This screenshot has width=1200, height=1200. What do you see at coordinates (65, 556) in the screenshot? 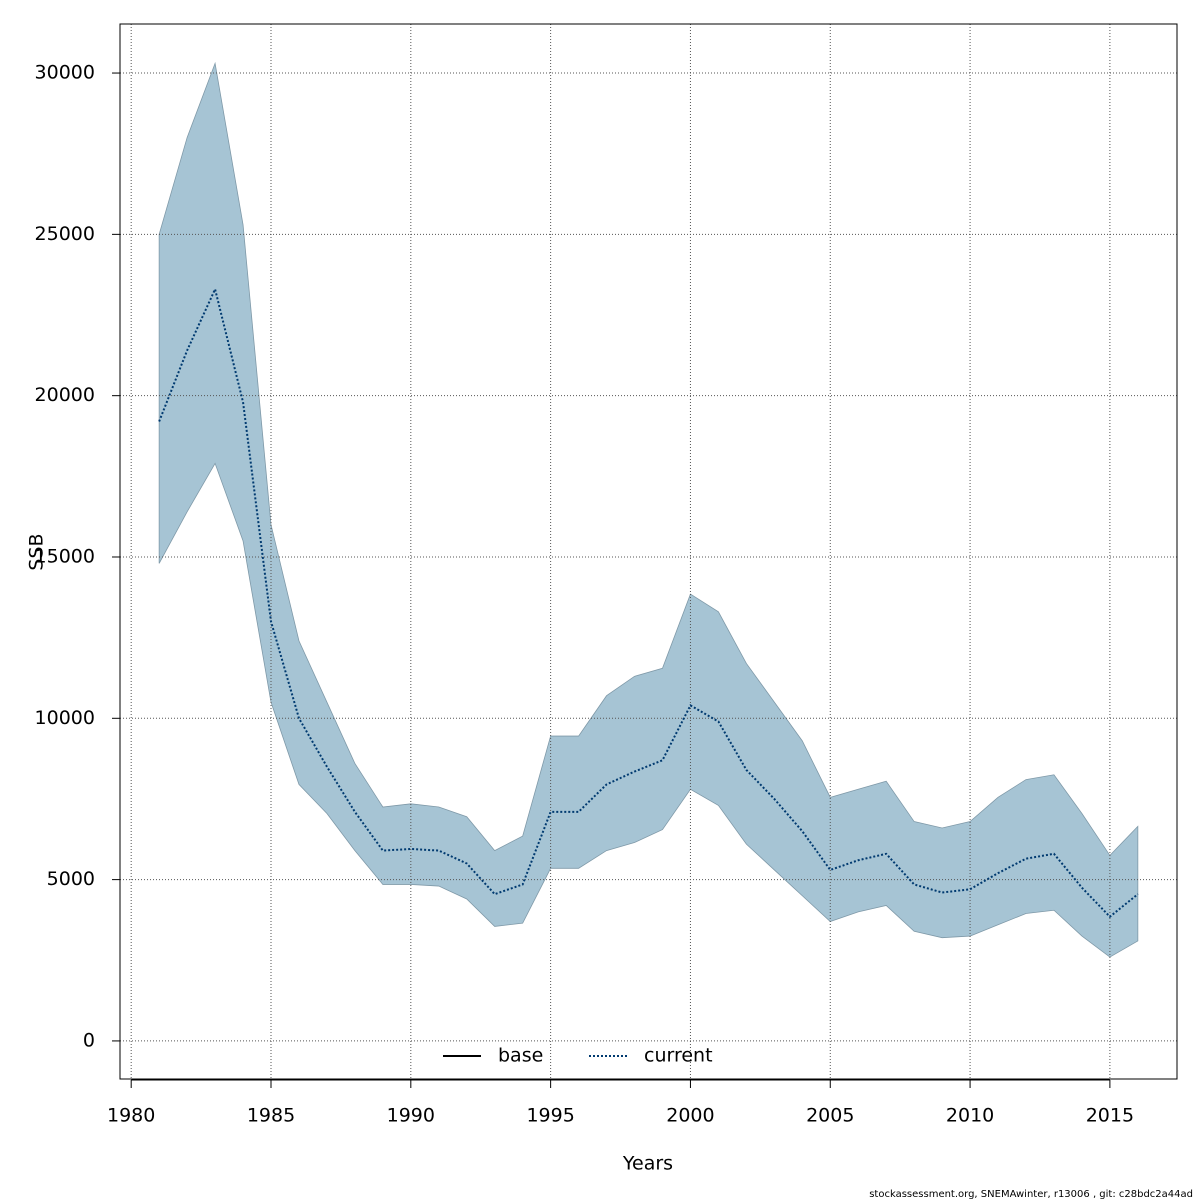
I see `y-tick-label: 15000` at bounding box center [65, 556].